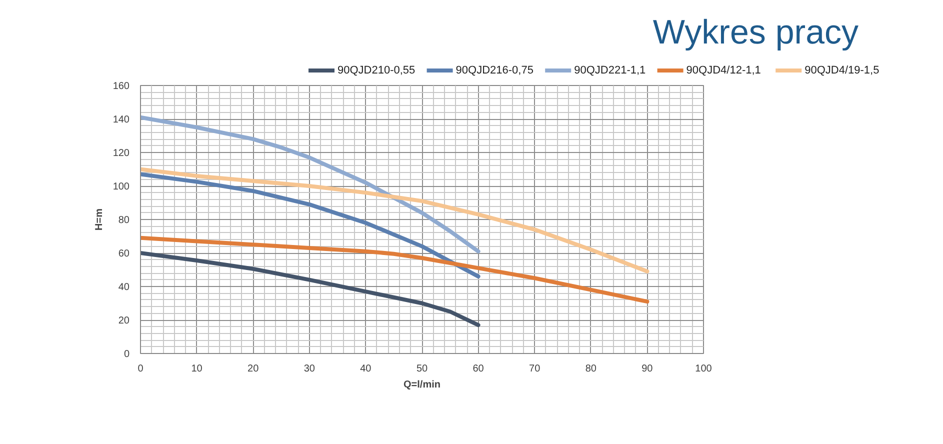 This screenshot has width=943, height=444. What do you see at coordinates (124, 220) in the screenshot?
I see `y-tick-label: 80` at bounding box center [124, 220].